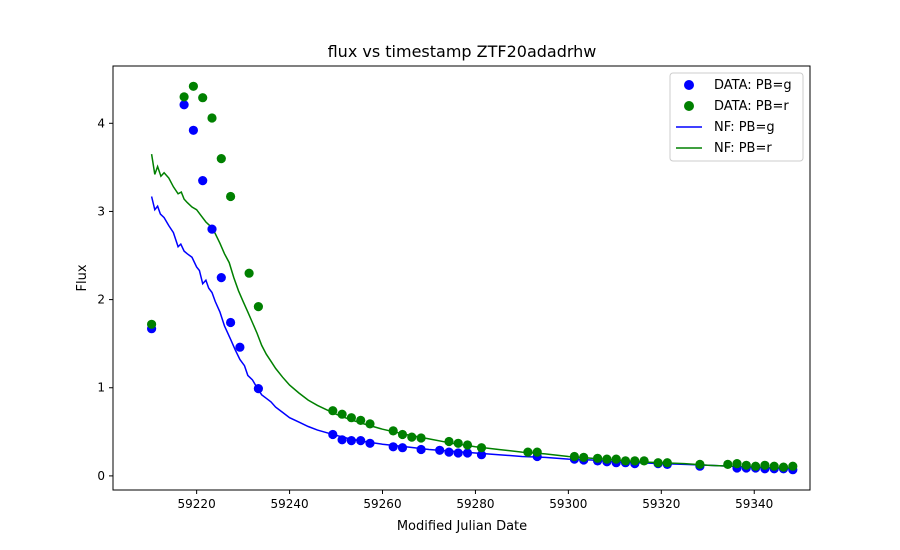 Image resolution: width=900 pixels, height=550 pixels. I want to click on x-tick-label: 59240, so click(289, 504).